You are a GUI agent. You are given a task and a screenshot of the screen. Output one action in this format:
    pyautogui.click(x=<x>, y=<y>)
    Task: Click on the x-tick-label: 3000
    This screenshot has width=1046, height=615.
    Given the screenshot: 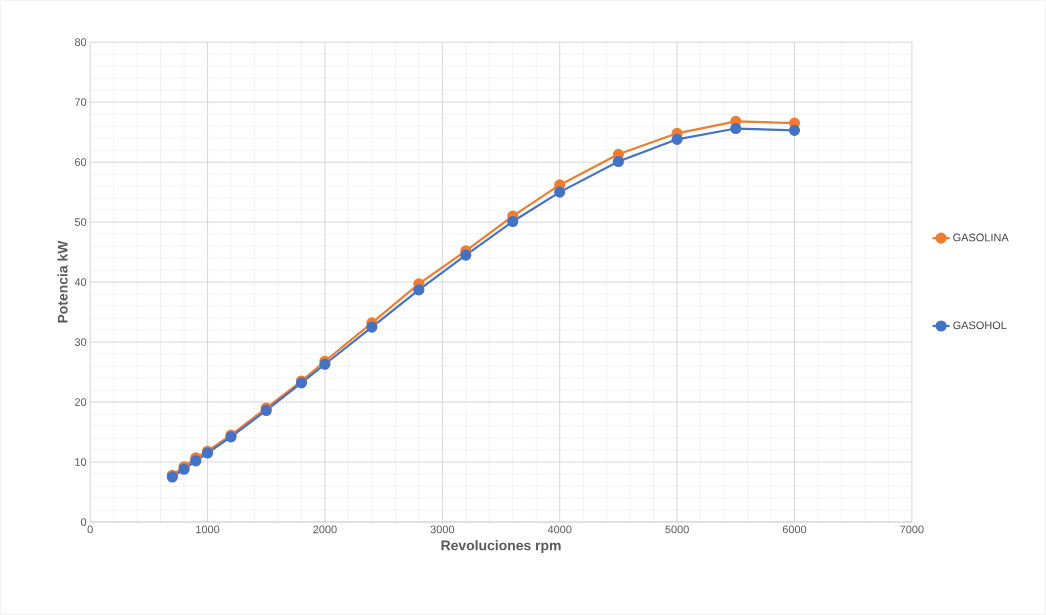 What is the action you would take?
    pyautogui.click(x=442, y=529)
    